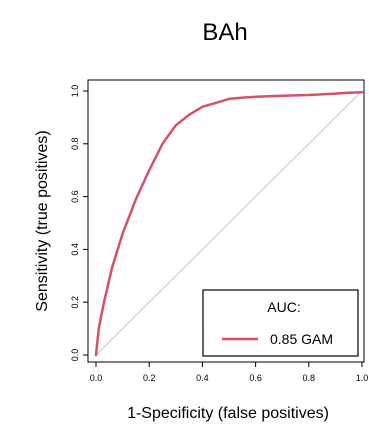 Image resolution: width=369 pixels, height=436 pixels. What do you see at coordinates (75, 302) in the screenshot?
I see `y-tick-label: 0.2` at bounding box center [75, 302].